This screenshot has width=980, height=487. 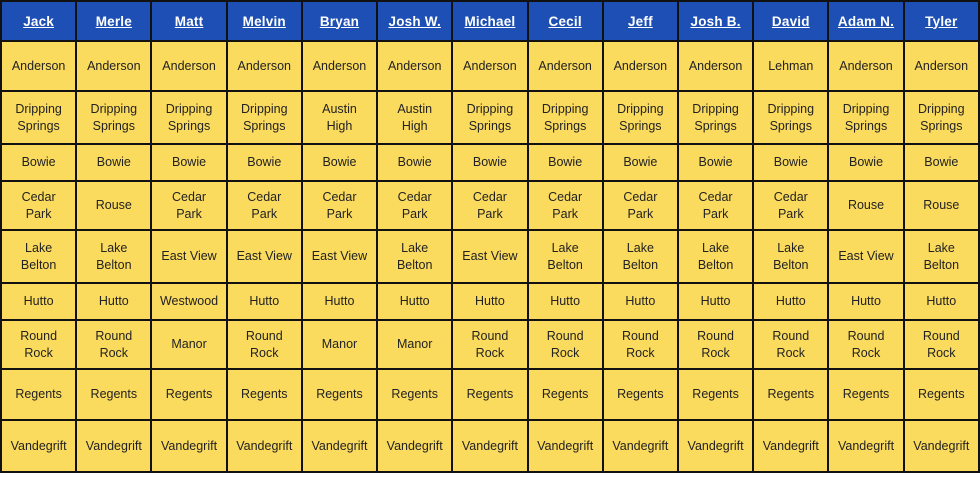 I want to click on column-header-melvin: Melvin, so click(x=264, y=21).